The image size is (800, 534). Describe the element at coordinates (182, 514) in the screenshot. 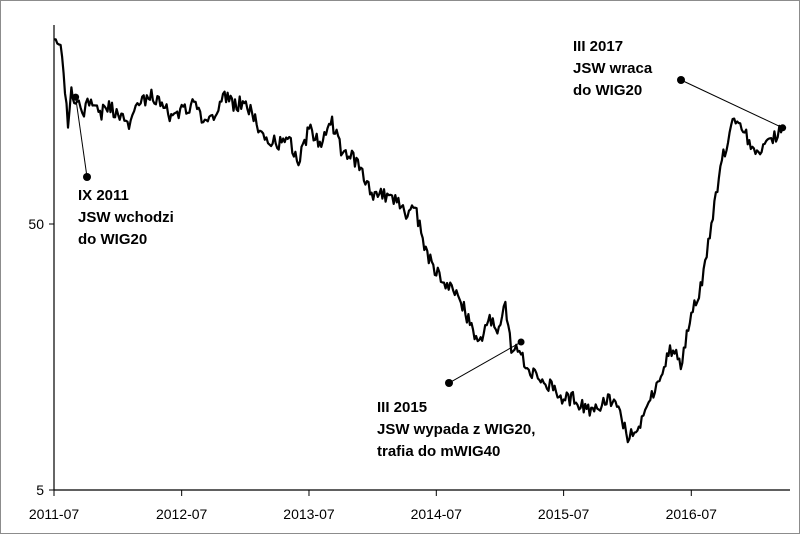

I see `x-tick-label: 2012-07` at that location.